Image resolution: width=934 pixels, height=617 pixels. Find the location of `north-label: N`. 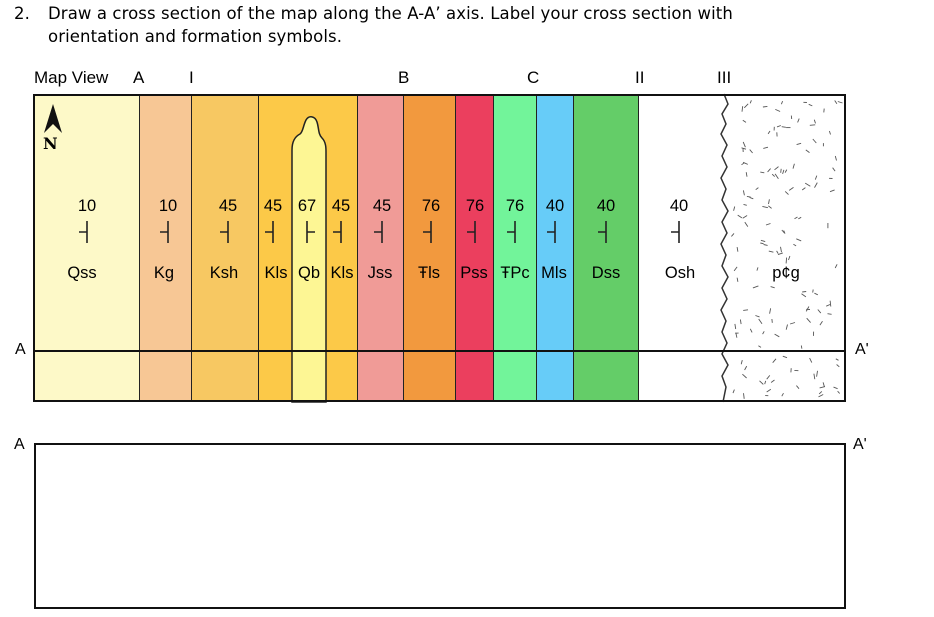

north-label: N is located at coordinates (50, 143).